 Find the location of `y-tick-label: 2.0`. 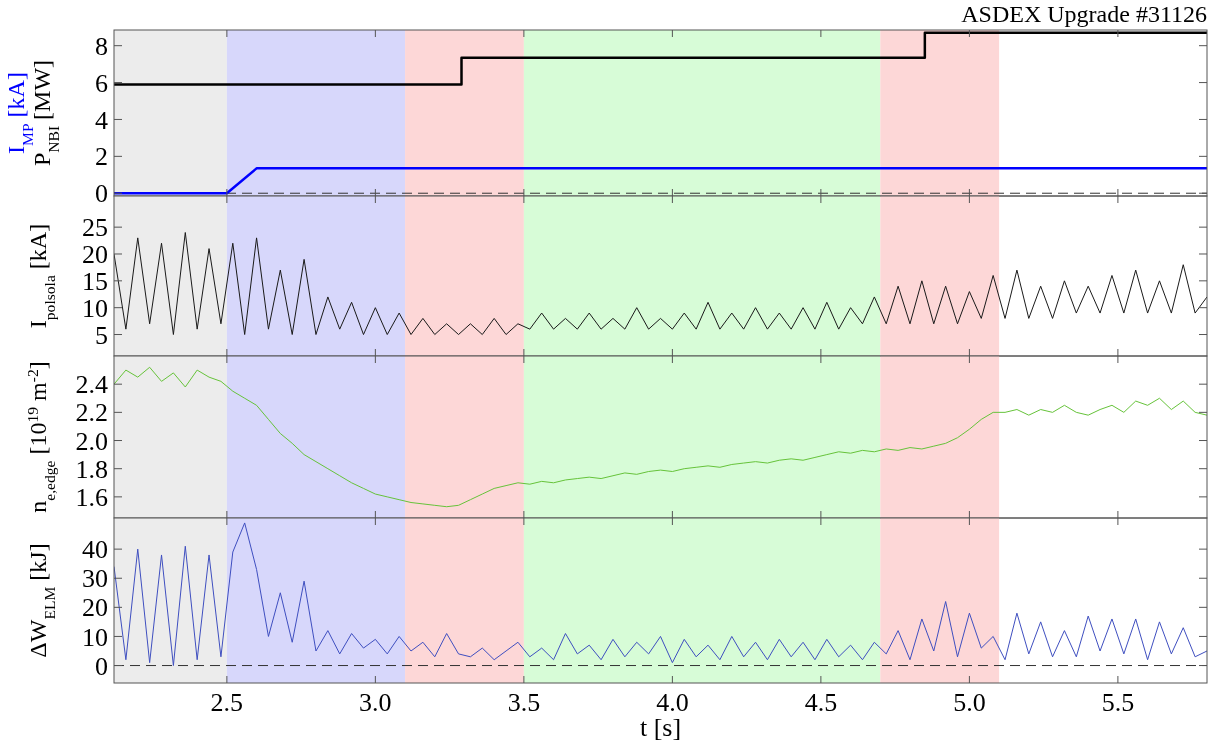

y-tick-label: 2.0 is located at coordinates (91, 441).